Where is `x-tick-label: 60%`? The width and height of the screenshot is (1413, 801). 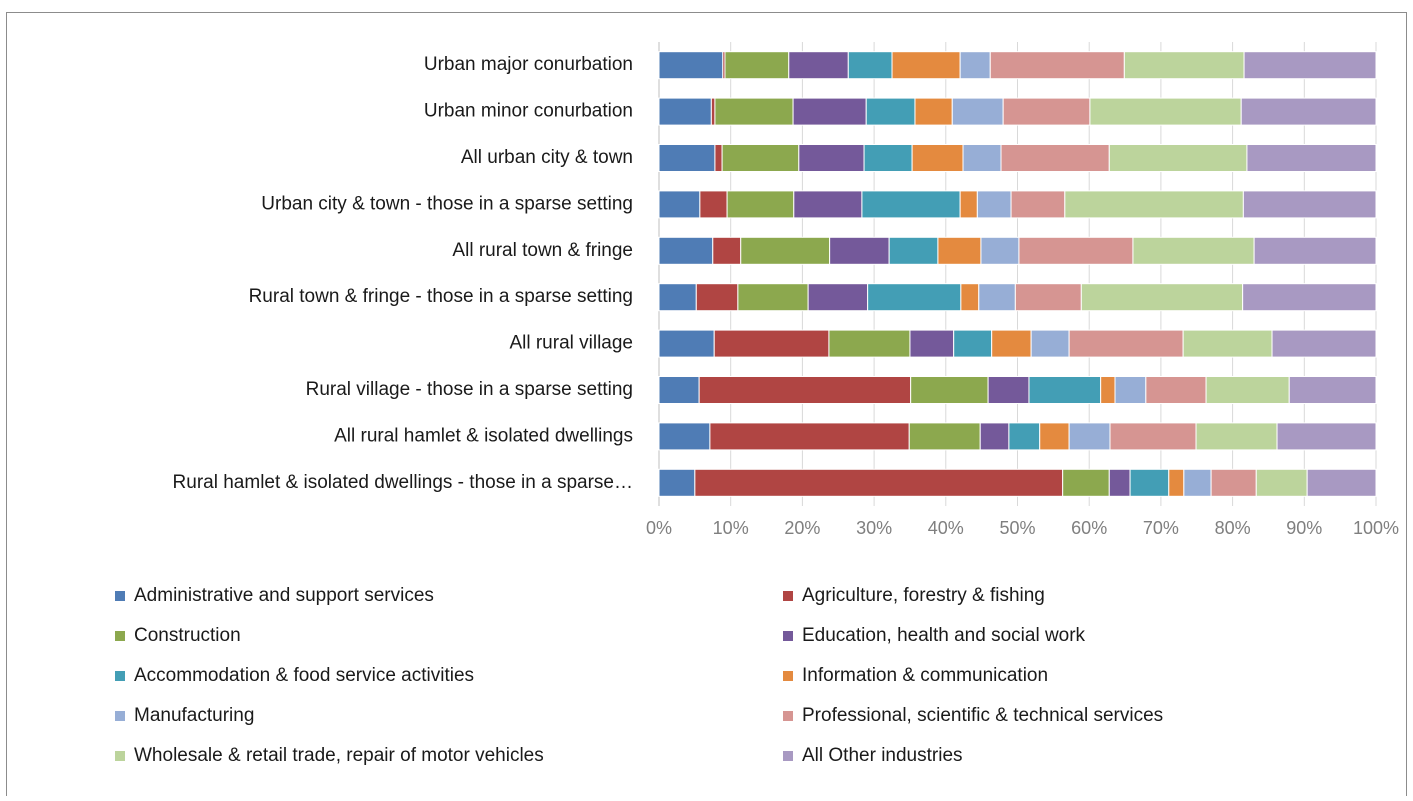
x-tick-label: 60% is located at coordinates (1089, 528).